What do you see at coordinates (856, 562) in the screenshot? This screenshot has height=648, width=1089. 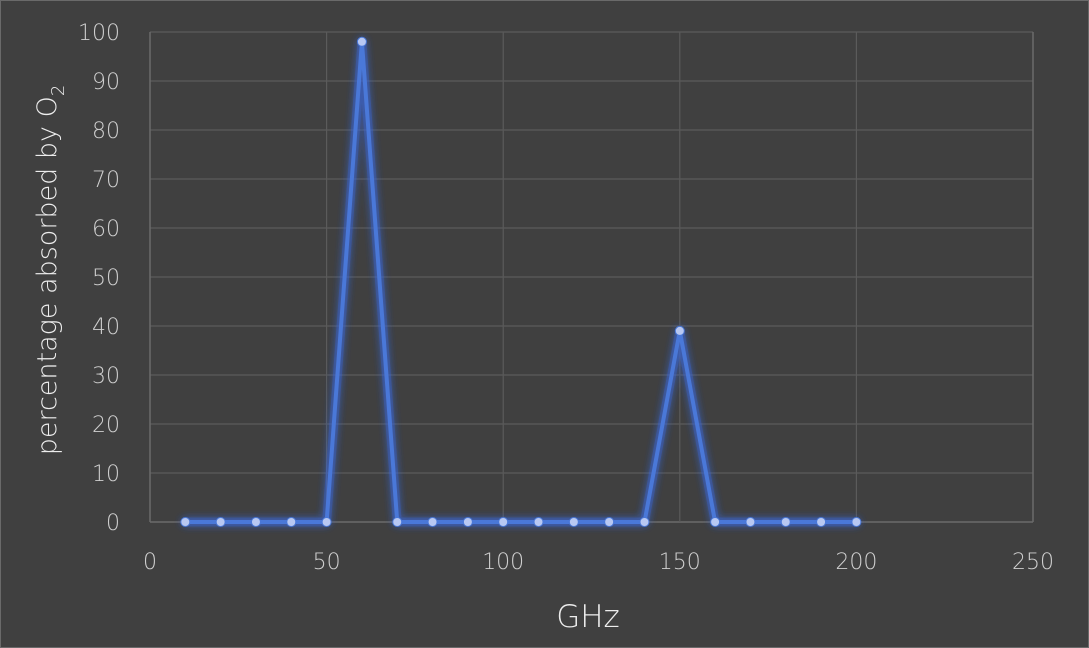 I see `x-tick-label-200: 200` at bounding box center [856, 562].